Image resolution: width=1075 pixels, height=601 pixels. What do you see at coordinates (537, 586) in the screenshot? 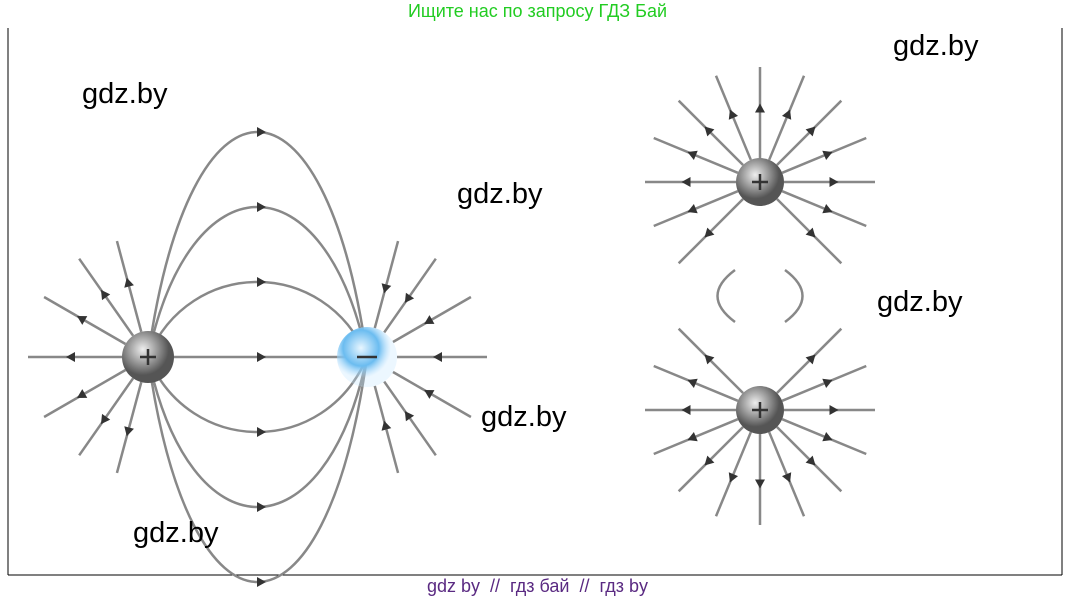
I see `footer: gdz by // гдз бай // гдз by` at bounding box center [537, 586].